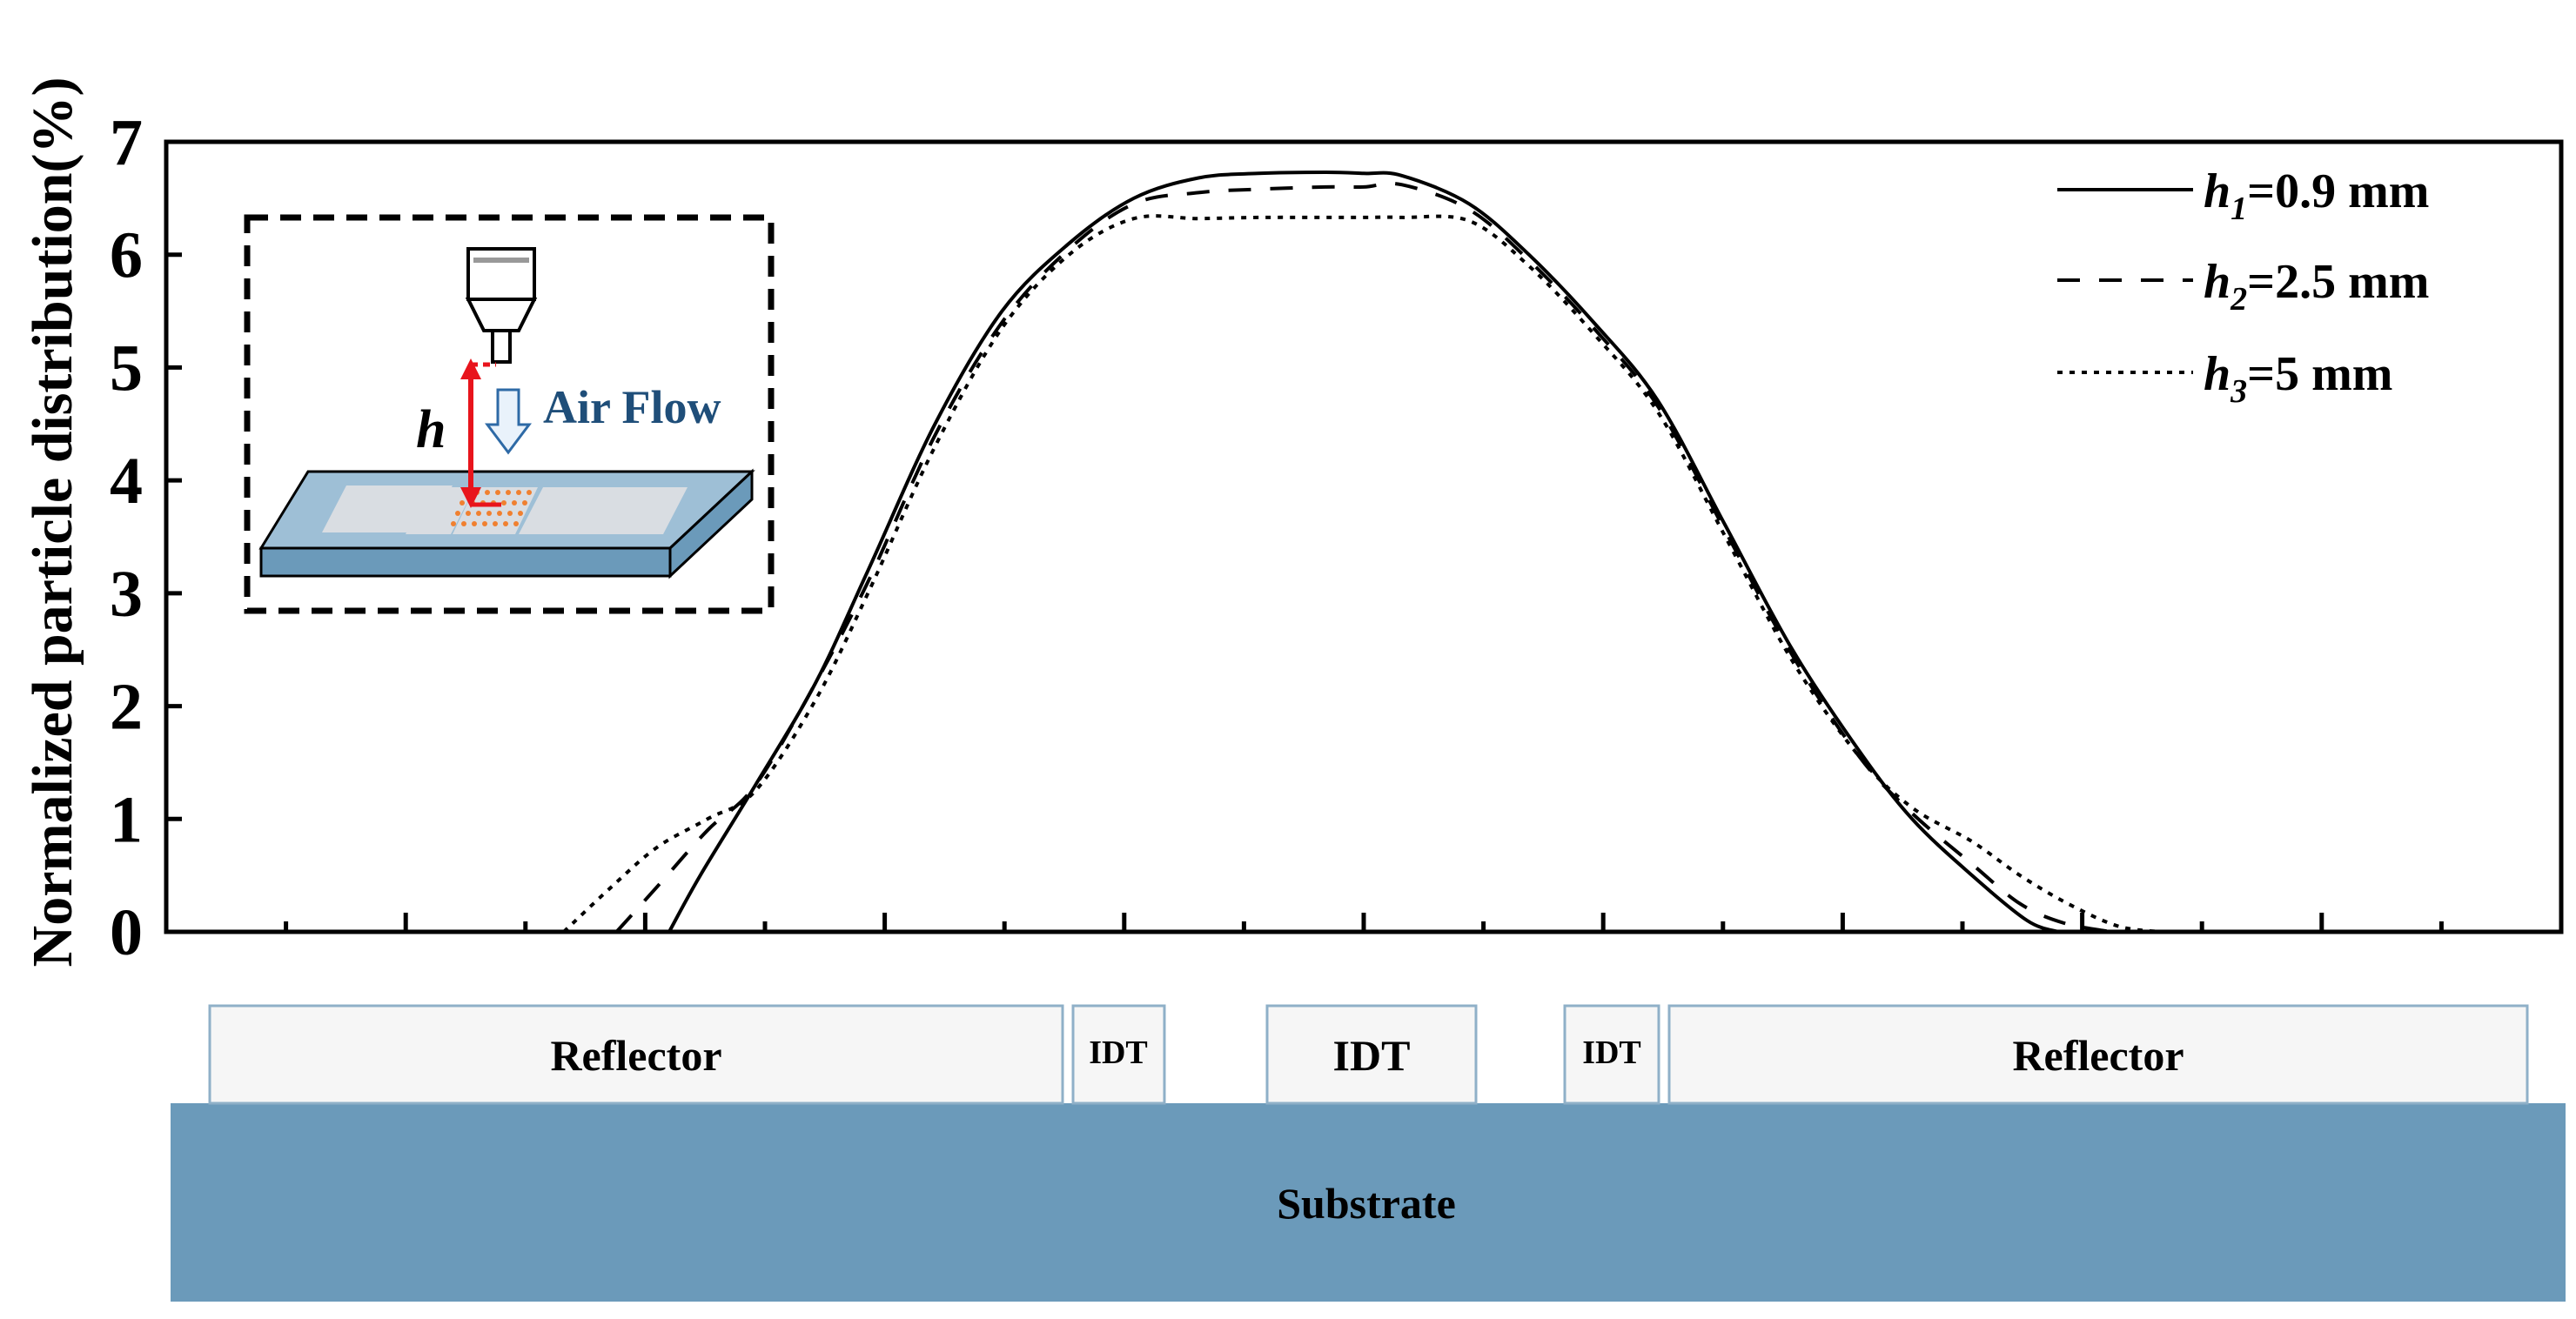  I want to click on y-tick-label: 0, so click(126, 932).